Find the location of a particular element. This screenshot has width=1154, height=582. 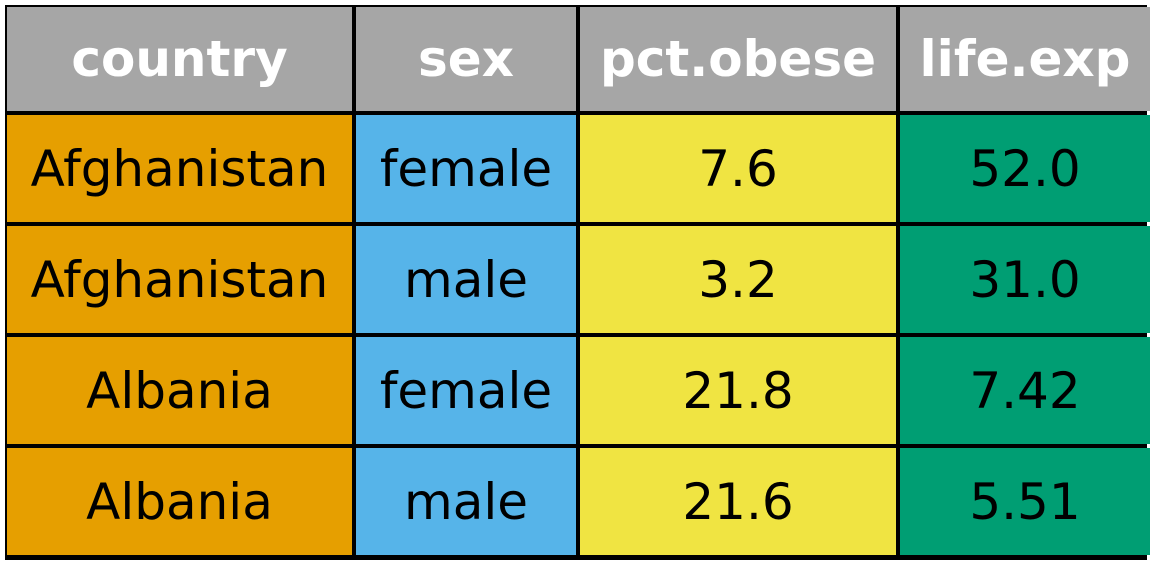

cell-life-exp: 7.42 is located at coordinates (1025, 390).